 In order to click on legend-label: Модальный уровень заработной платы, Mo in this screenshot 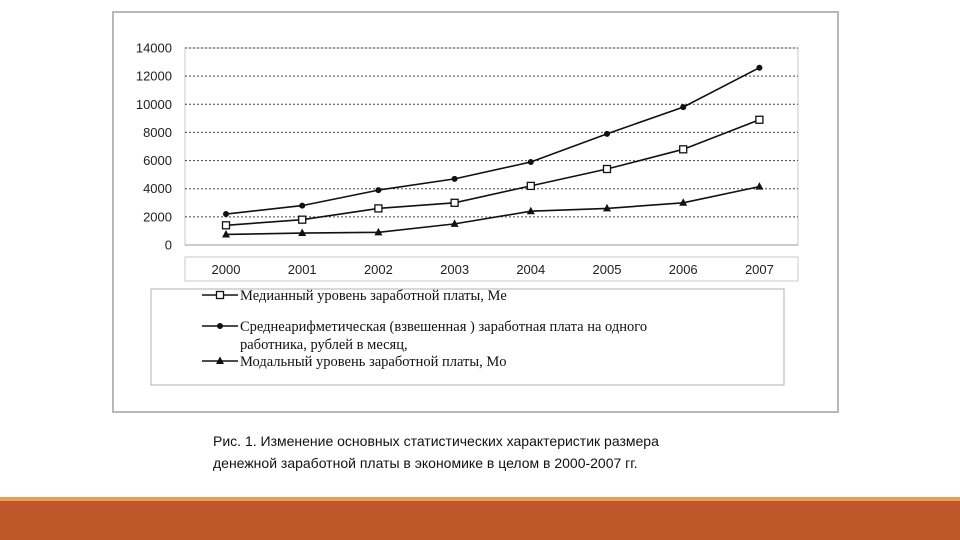, I will do `click(373, 362)`.